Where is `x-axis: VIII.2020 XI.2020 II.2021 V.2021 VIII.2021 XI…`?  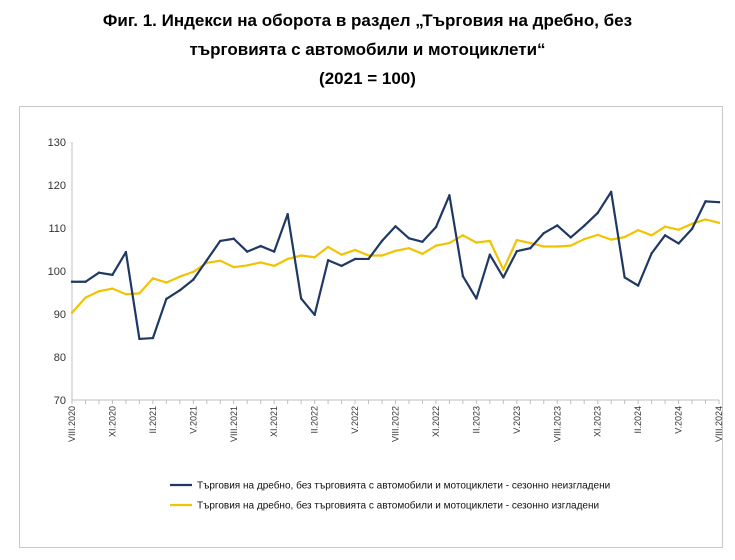 x-axis: VIII.2020 XI.2020 II.2021 V.2021 VIII.2021 XI… is located at coordinates (395, 420).